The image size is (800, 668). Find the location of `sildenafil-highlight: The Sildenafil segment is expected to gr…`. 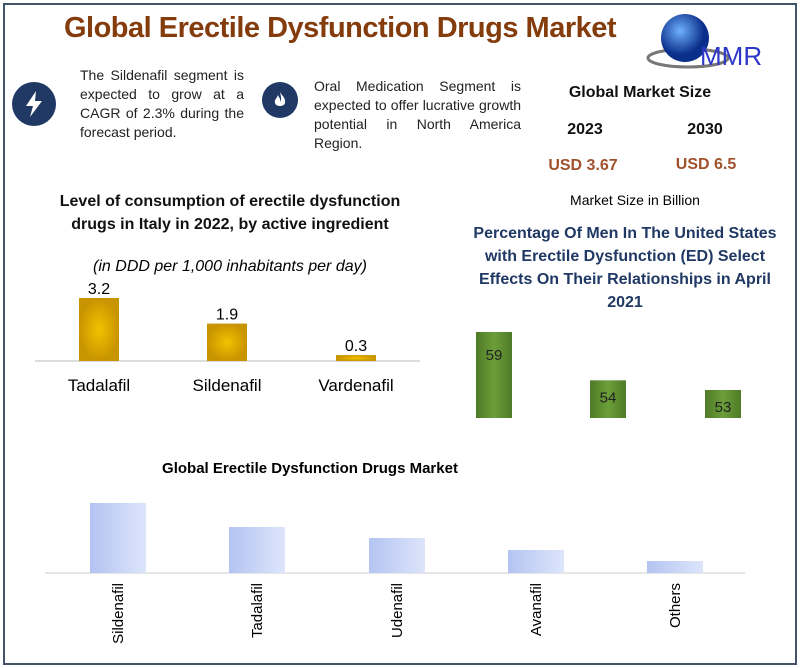

sildenafil-highlight: The Sildenafil segment is expected to gr… is located at coordinates (162, 103).